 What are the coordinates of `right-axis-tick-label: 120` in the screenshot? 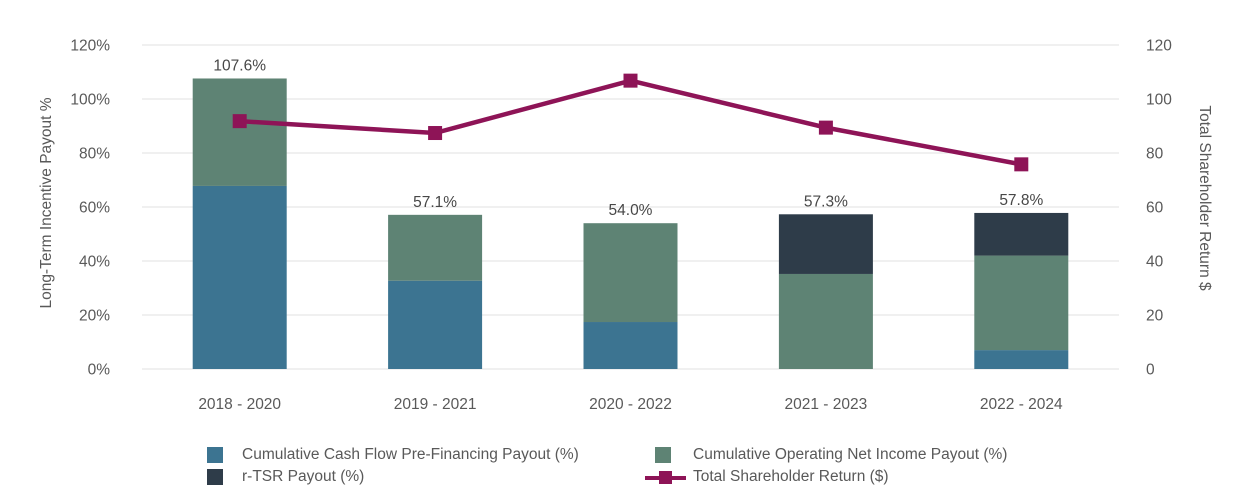 It's located at (1159, 46).